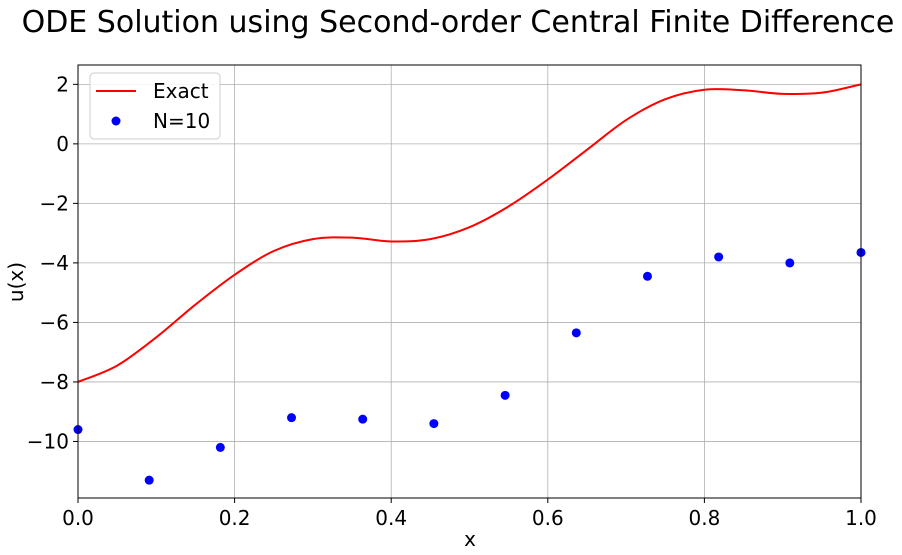 The height and width of the screenshot is (555, 902). What do you see at coordinates (391, 518) in the screenshot?
I see `x-tick-label: 0.4` at bounding box center [391, 518].